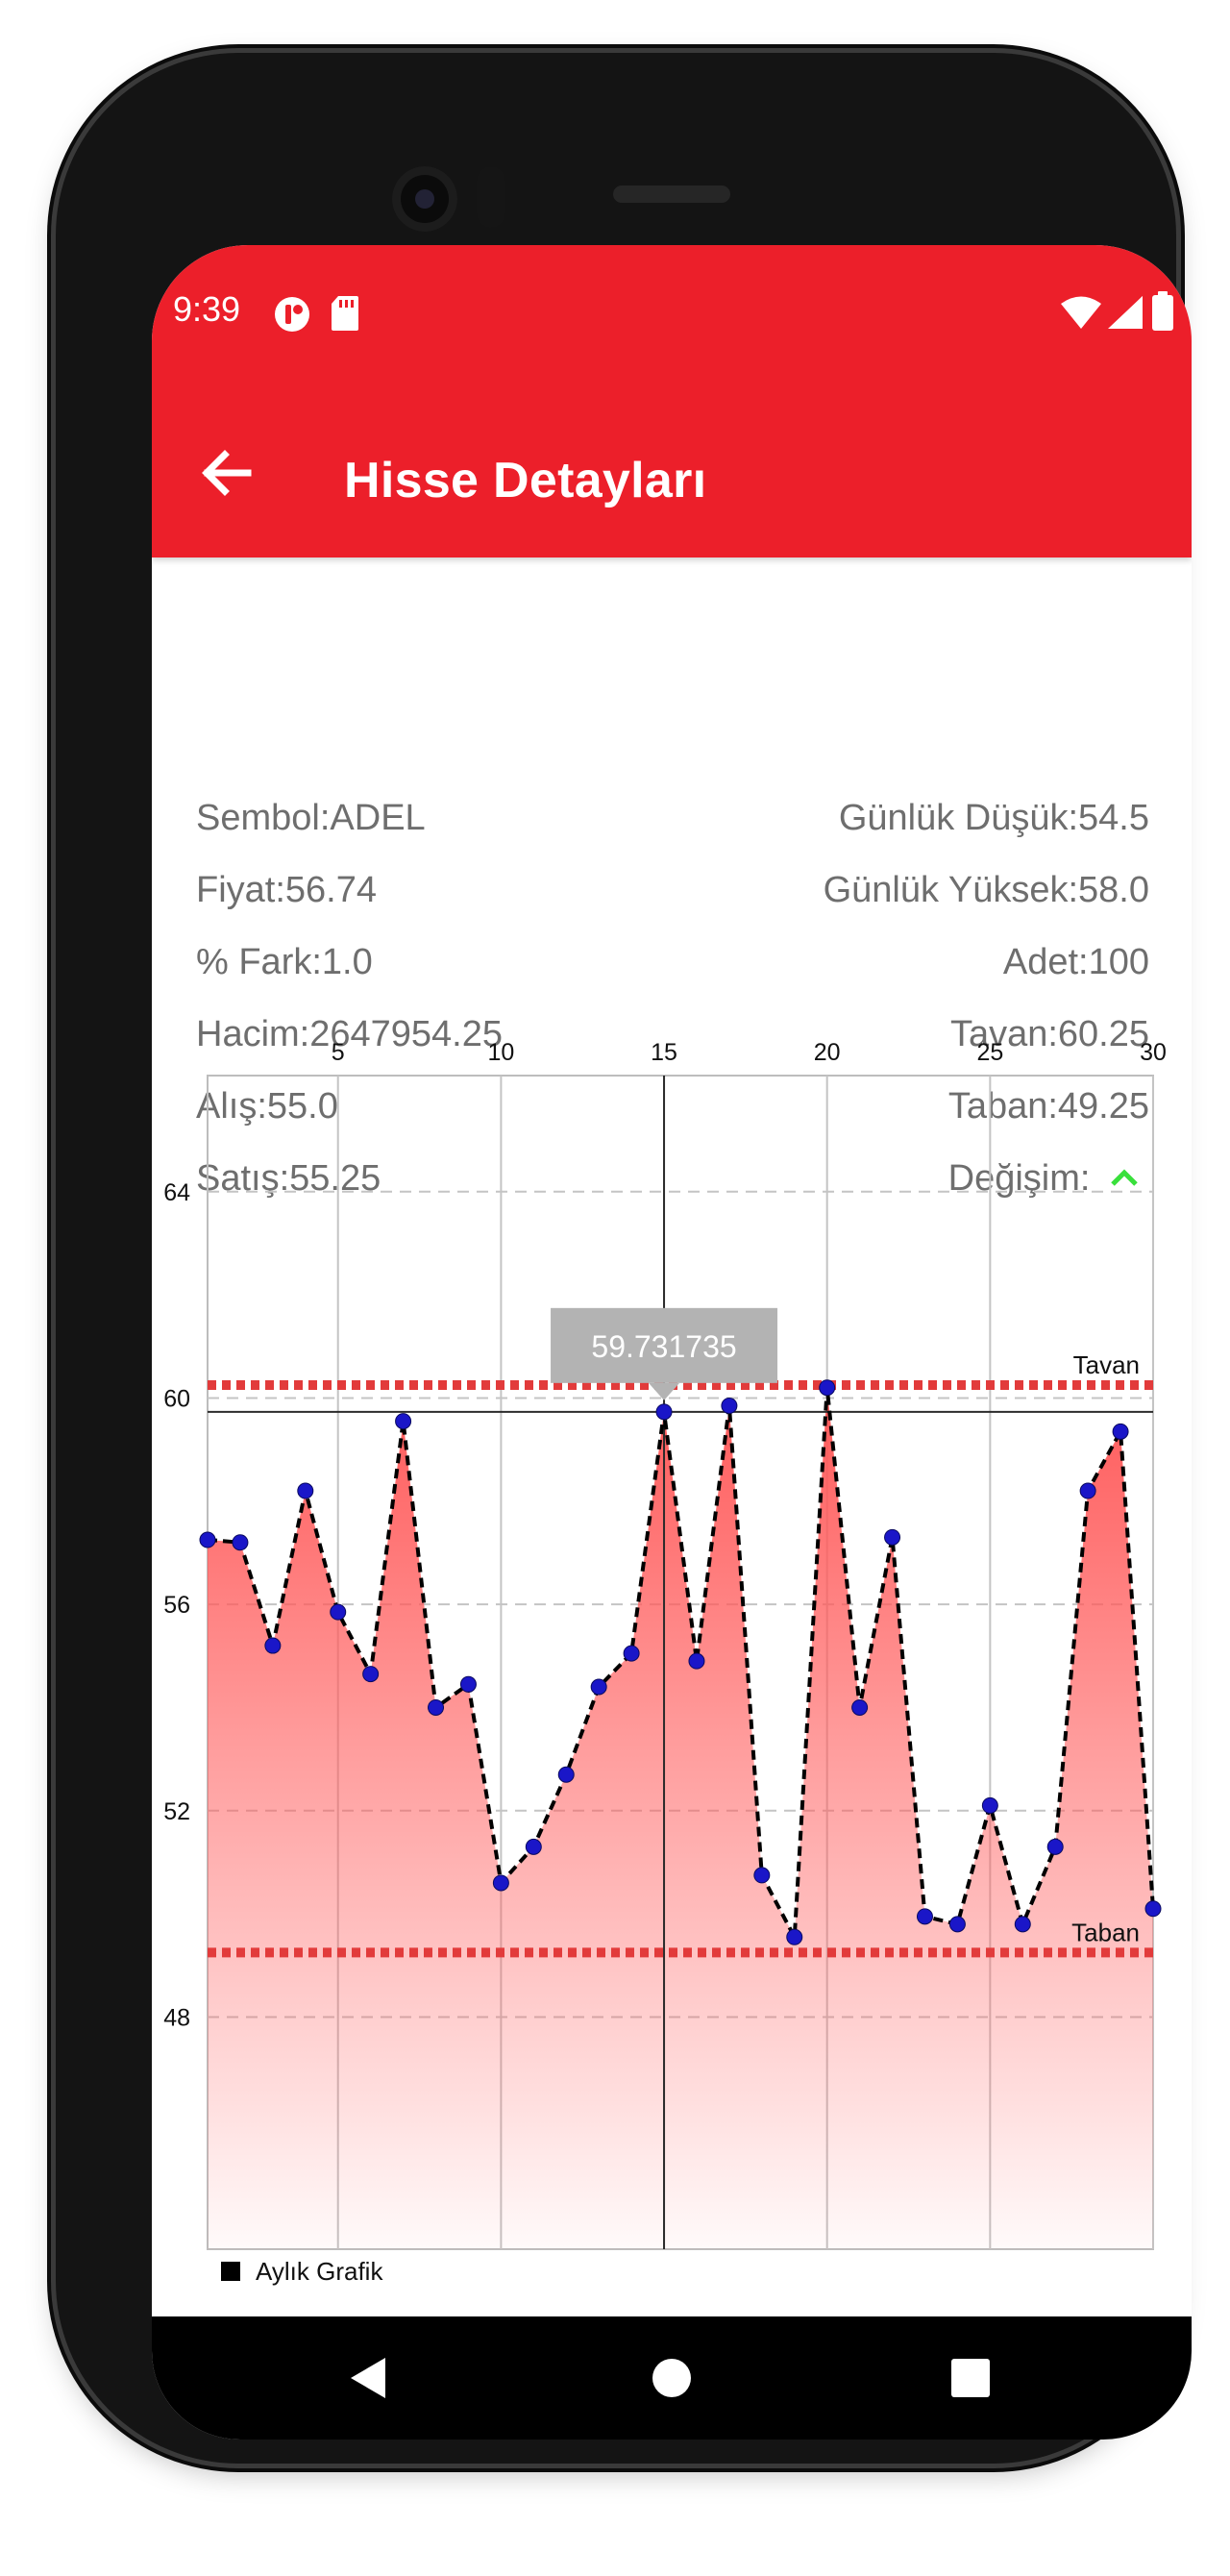 Image resolution: width=1230 pixels, height=2576 pixels. I want to click on x-tick-label: 15, so click(664, 1052).